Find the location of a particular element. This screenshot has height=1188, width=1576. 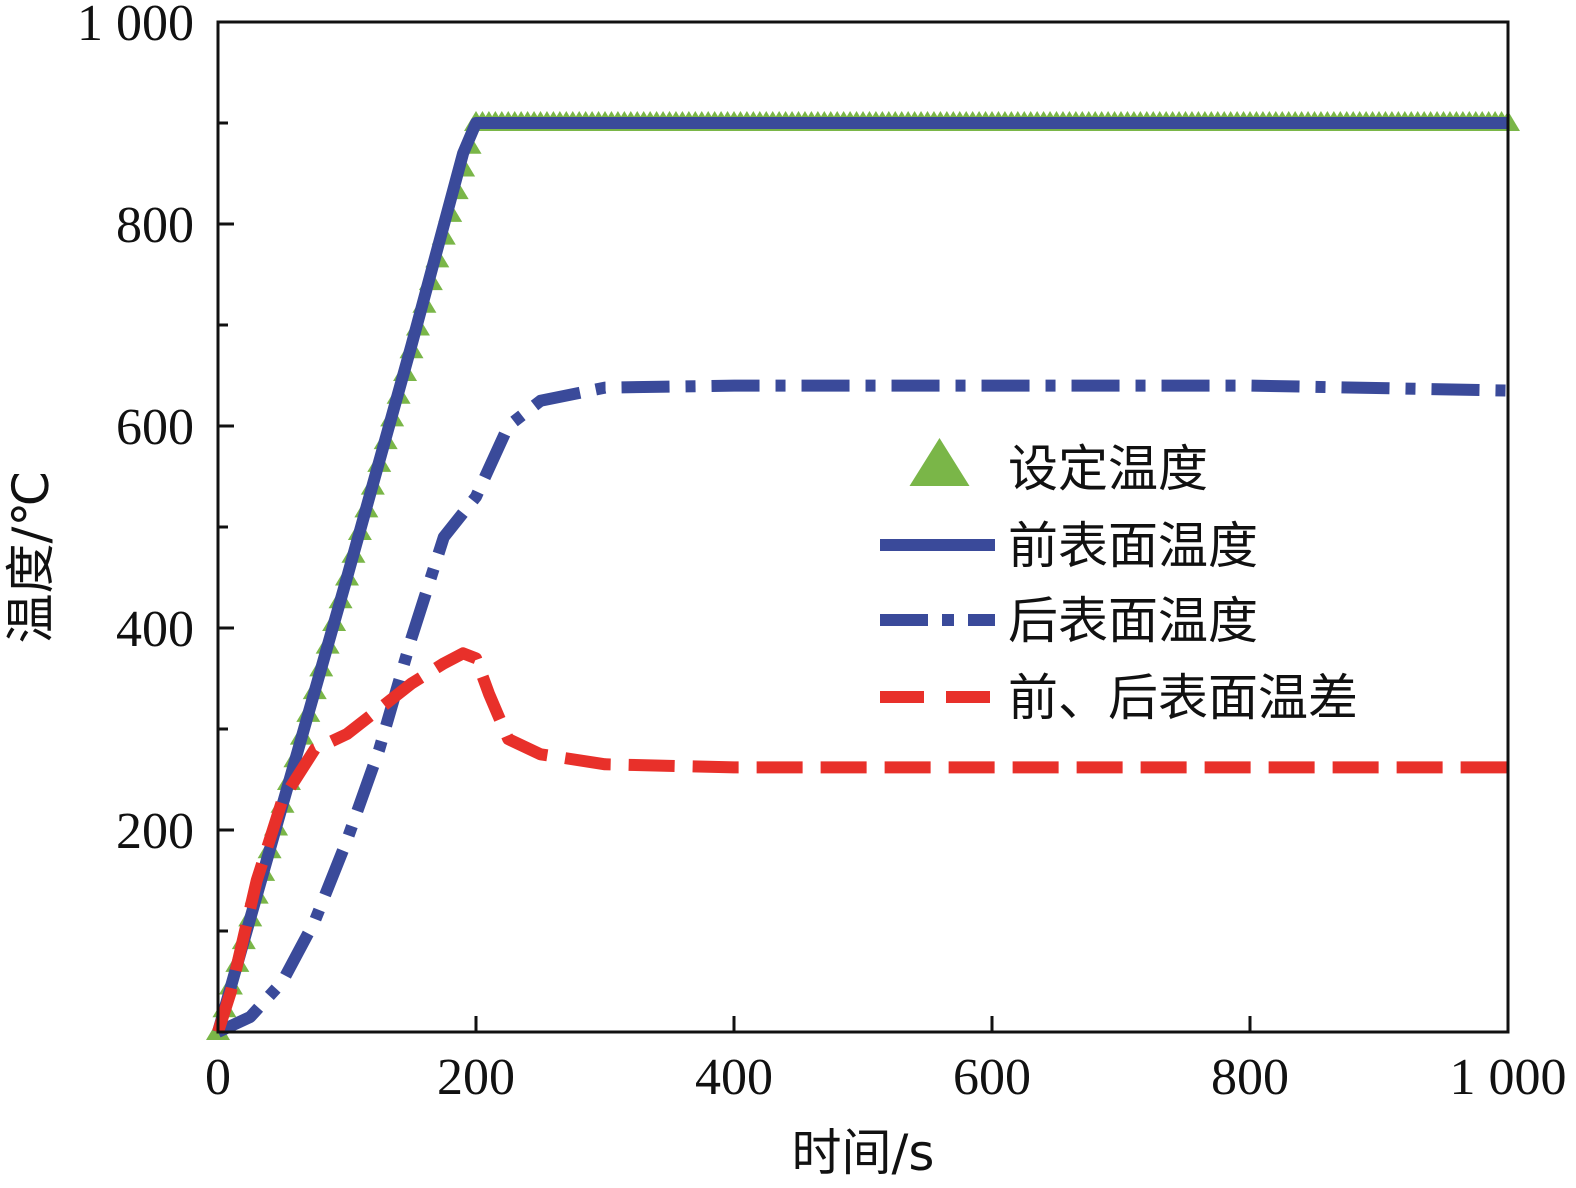

legend-label: 前表面温度 is located at coordinates (1133, 546).